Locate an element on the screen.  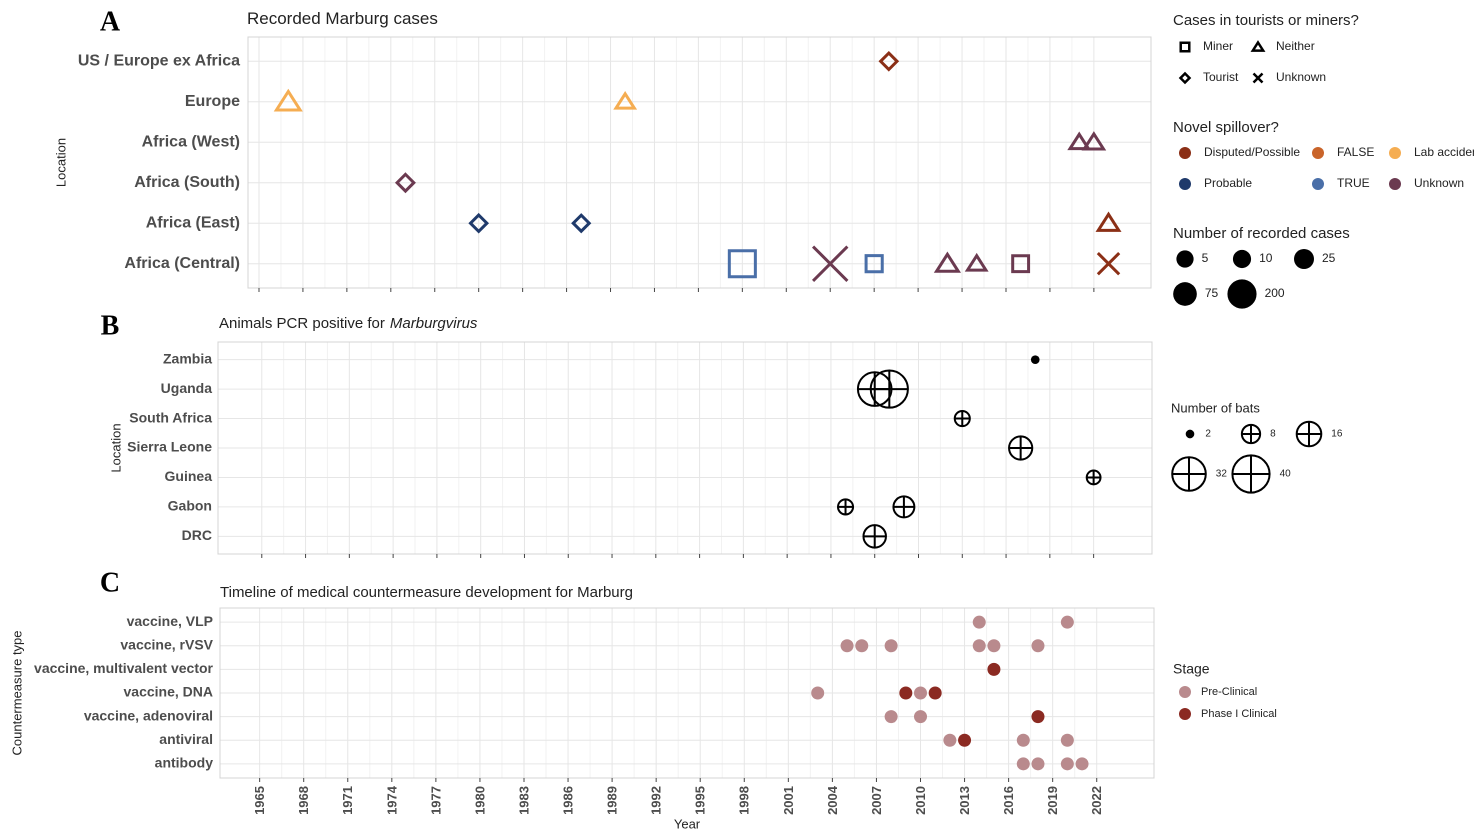
legend-label: 5 is located at coordinates (1205, 258).